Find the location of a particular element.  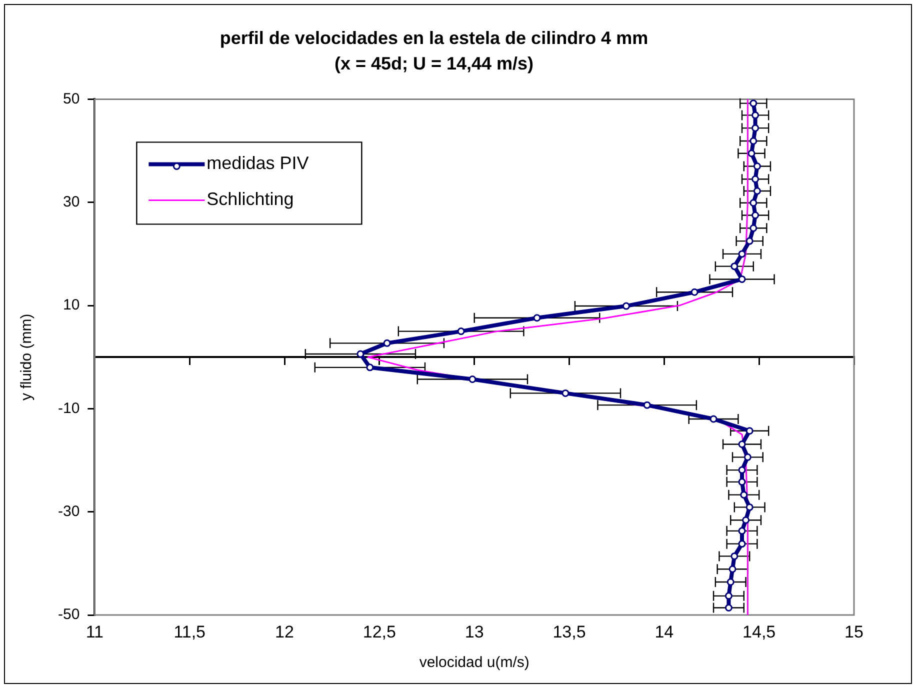

x-tick-label: 13,5 is located at coordinates (569, 632).